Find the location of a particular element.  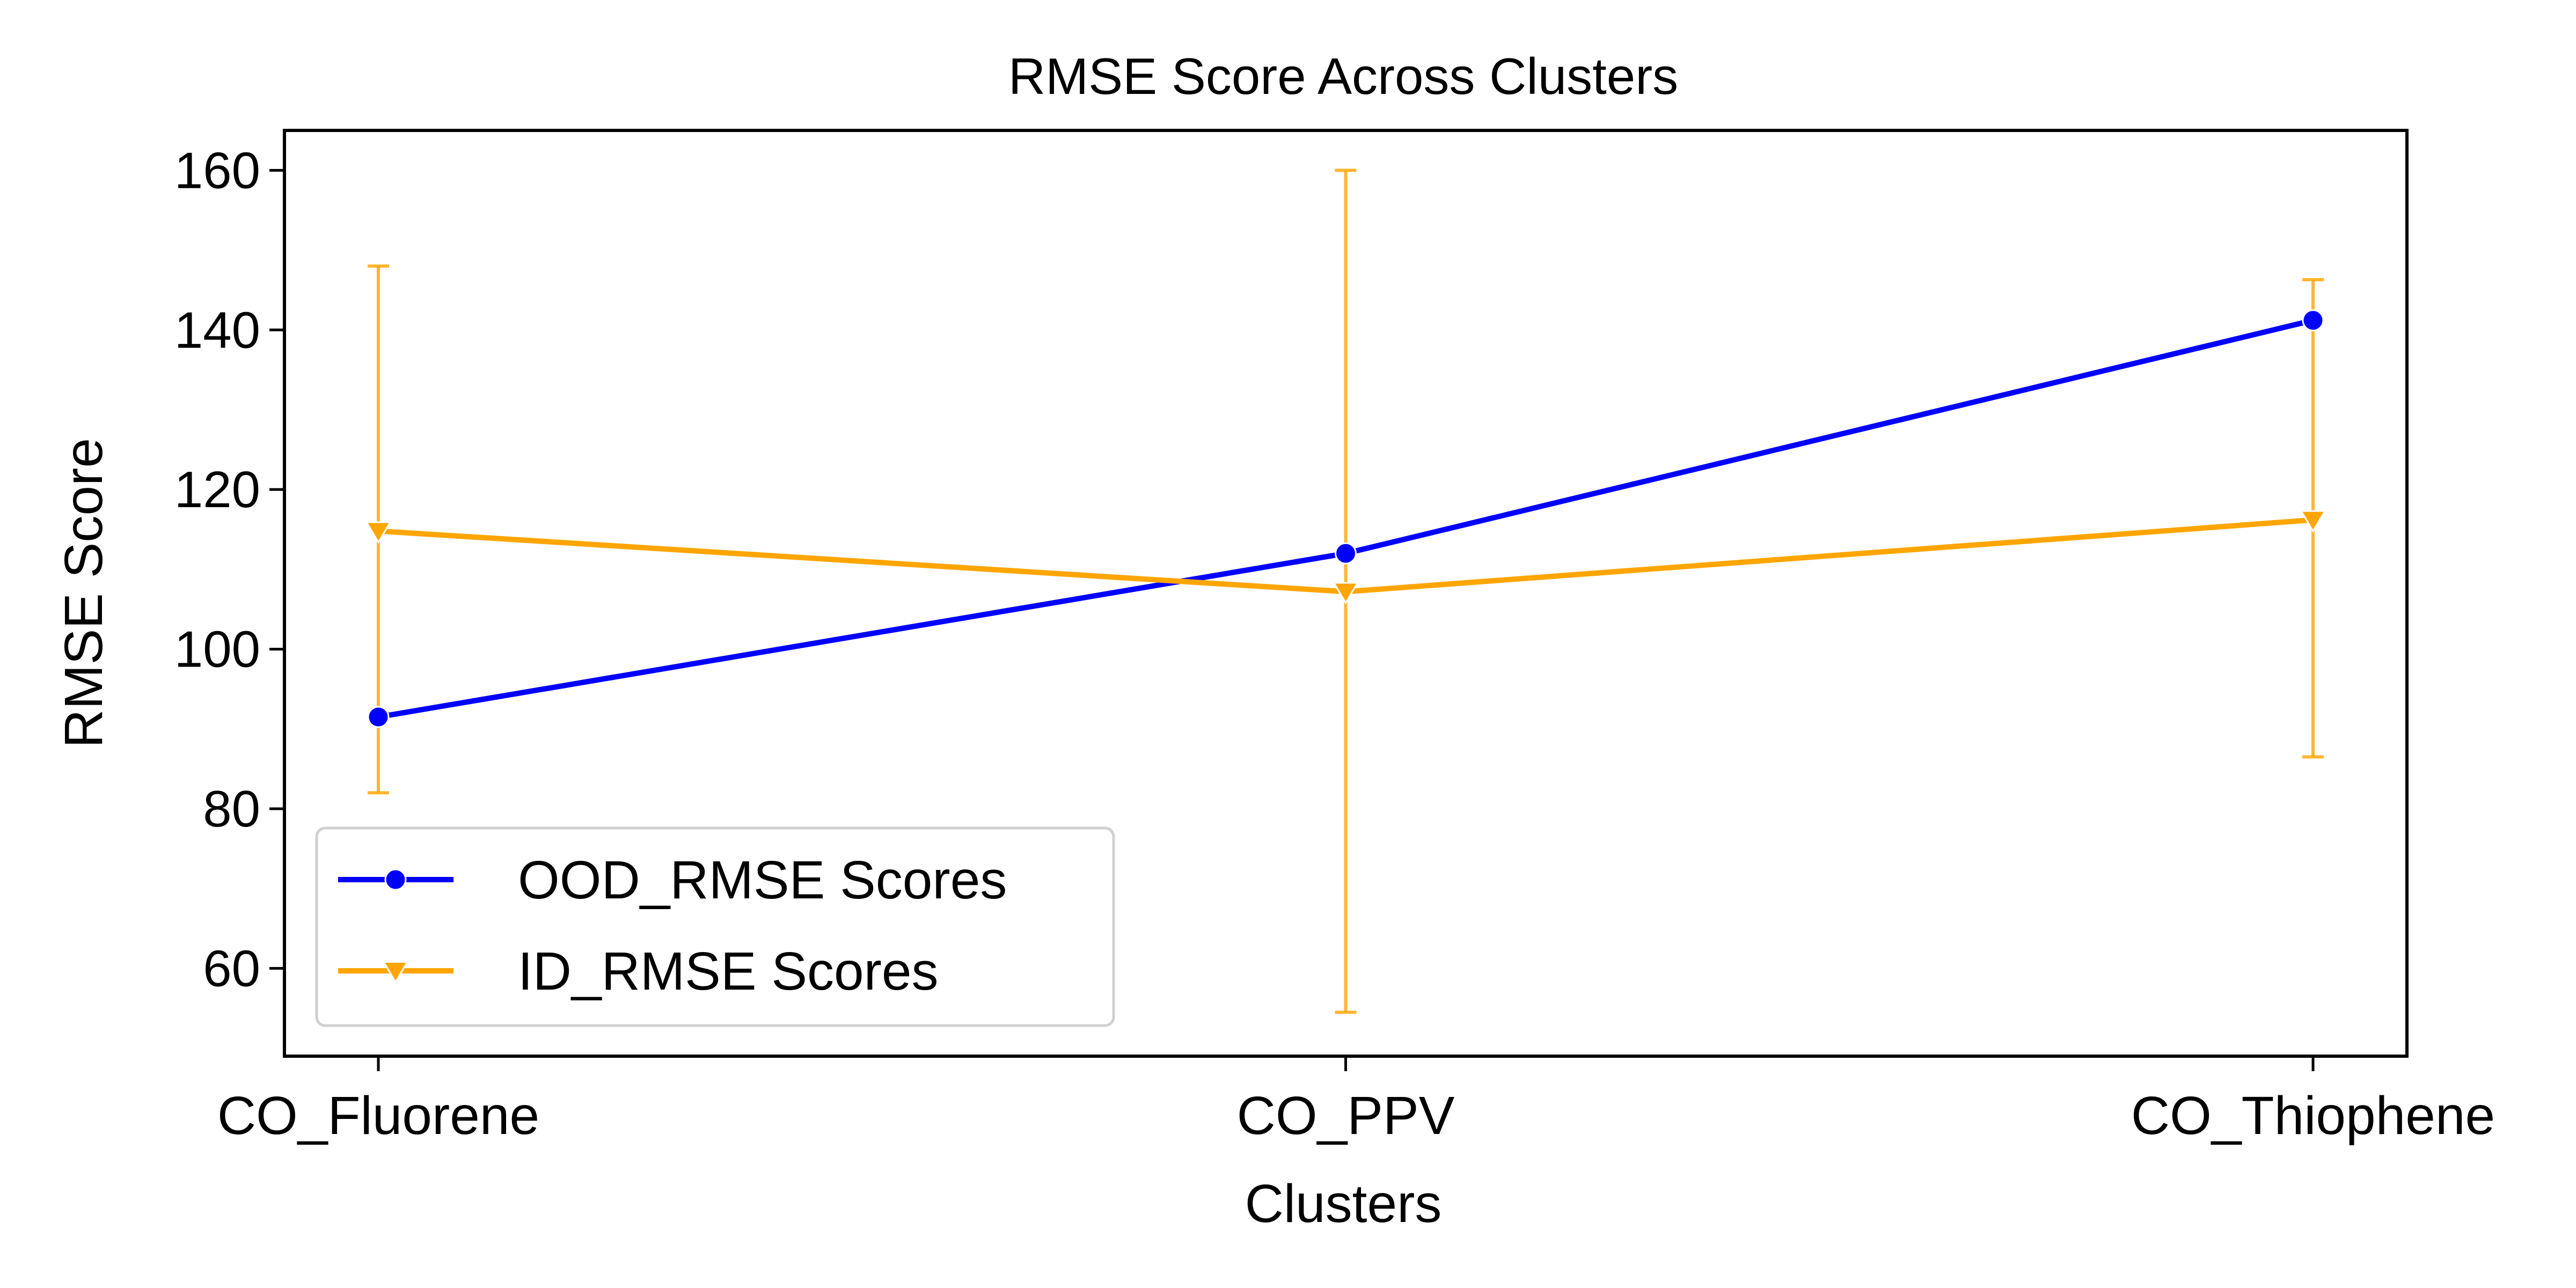

legend: OOD_RMSE Scores ID_RMSE Scores is located at coordinates (715, 926).